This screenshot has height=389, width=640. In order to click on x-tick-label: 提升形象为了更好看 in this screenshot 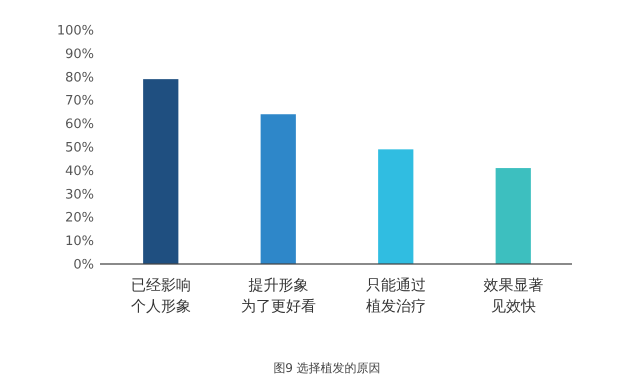, I will do `click(278, 295)`.